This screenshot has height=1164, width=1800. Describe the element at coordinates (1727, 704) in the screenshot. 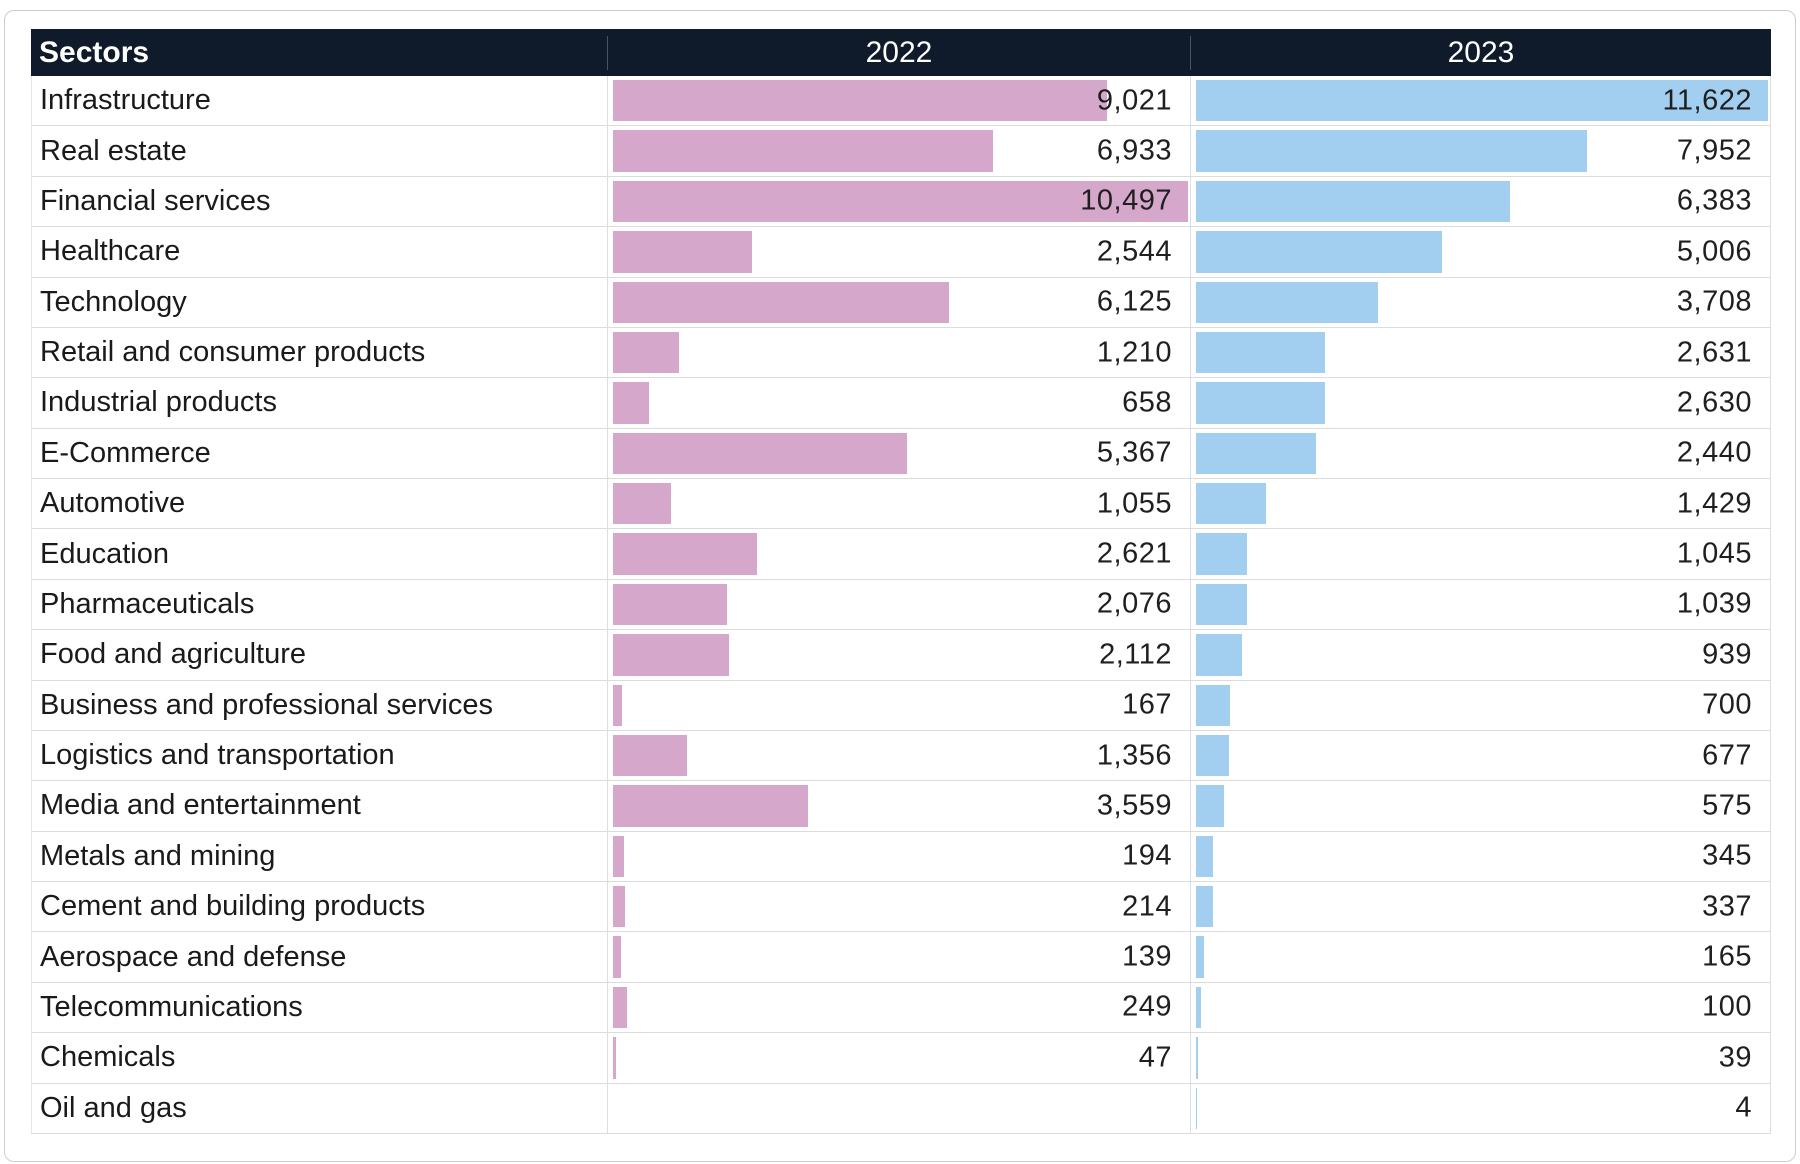

I see `value-2023: 700` at that location.